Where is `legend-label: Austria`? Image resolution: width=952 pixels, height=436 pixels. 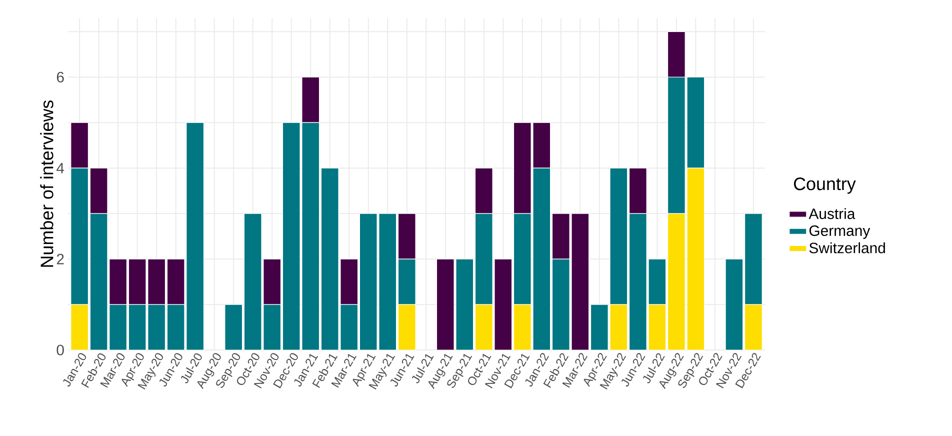 legend-label: Austria is located at coordinates (832, 214).